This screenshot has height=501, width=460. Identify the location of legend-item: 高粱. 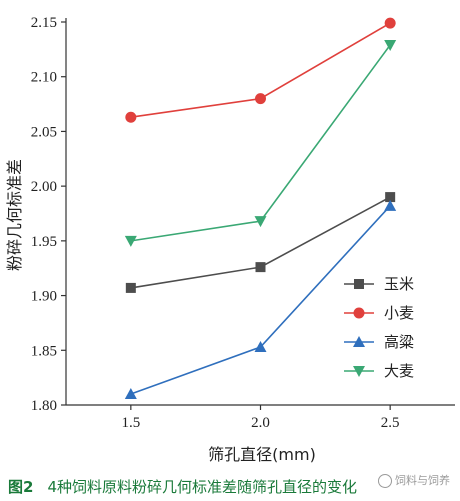
(379, 342).